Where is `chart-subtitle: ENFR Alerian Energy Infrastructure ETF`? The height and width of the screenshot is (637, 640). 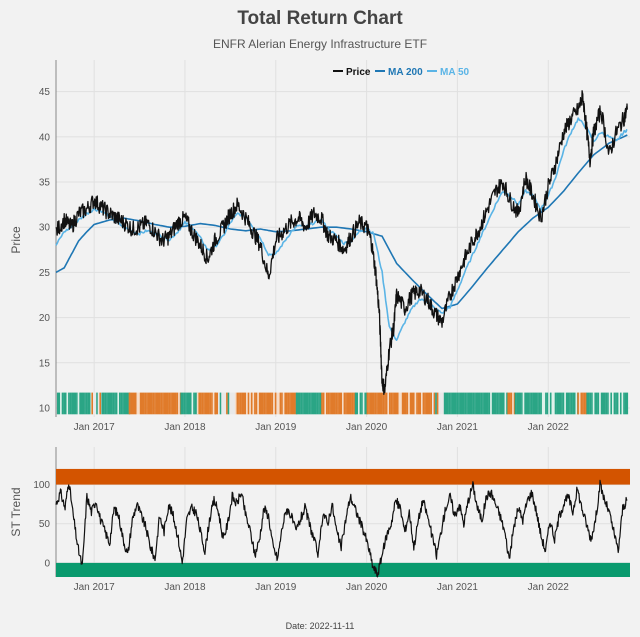
chart-subtitle: ENFR Alerian Energy Infrastructure ETF is located at coordinates (320, 44).